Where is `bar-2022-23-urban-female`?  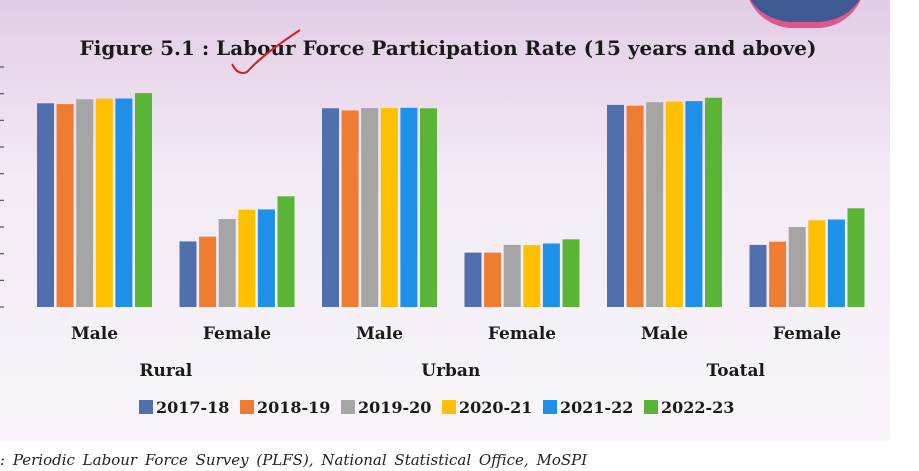 bar-2022-23-urban-female is located at coordinates (571, 273).